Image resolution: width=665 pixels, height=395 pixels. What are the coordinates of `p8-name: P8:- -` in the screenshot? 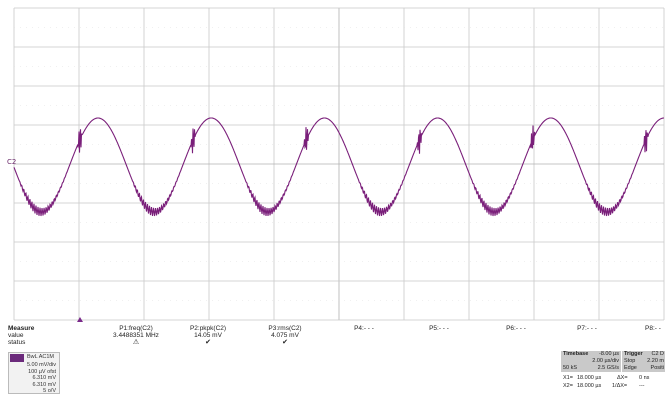 It's located at (653, 328).